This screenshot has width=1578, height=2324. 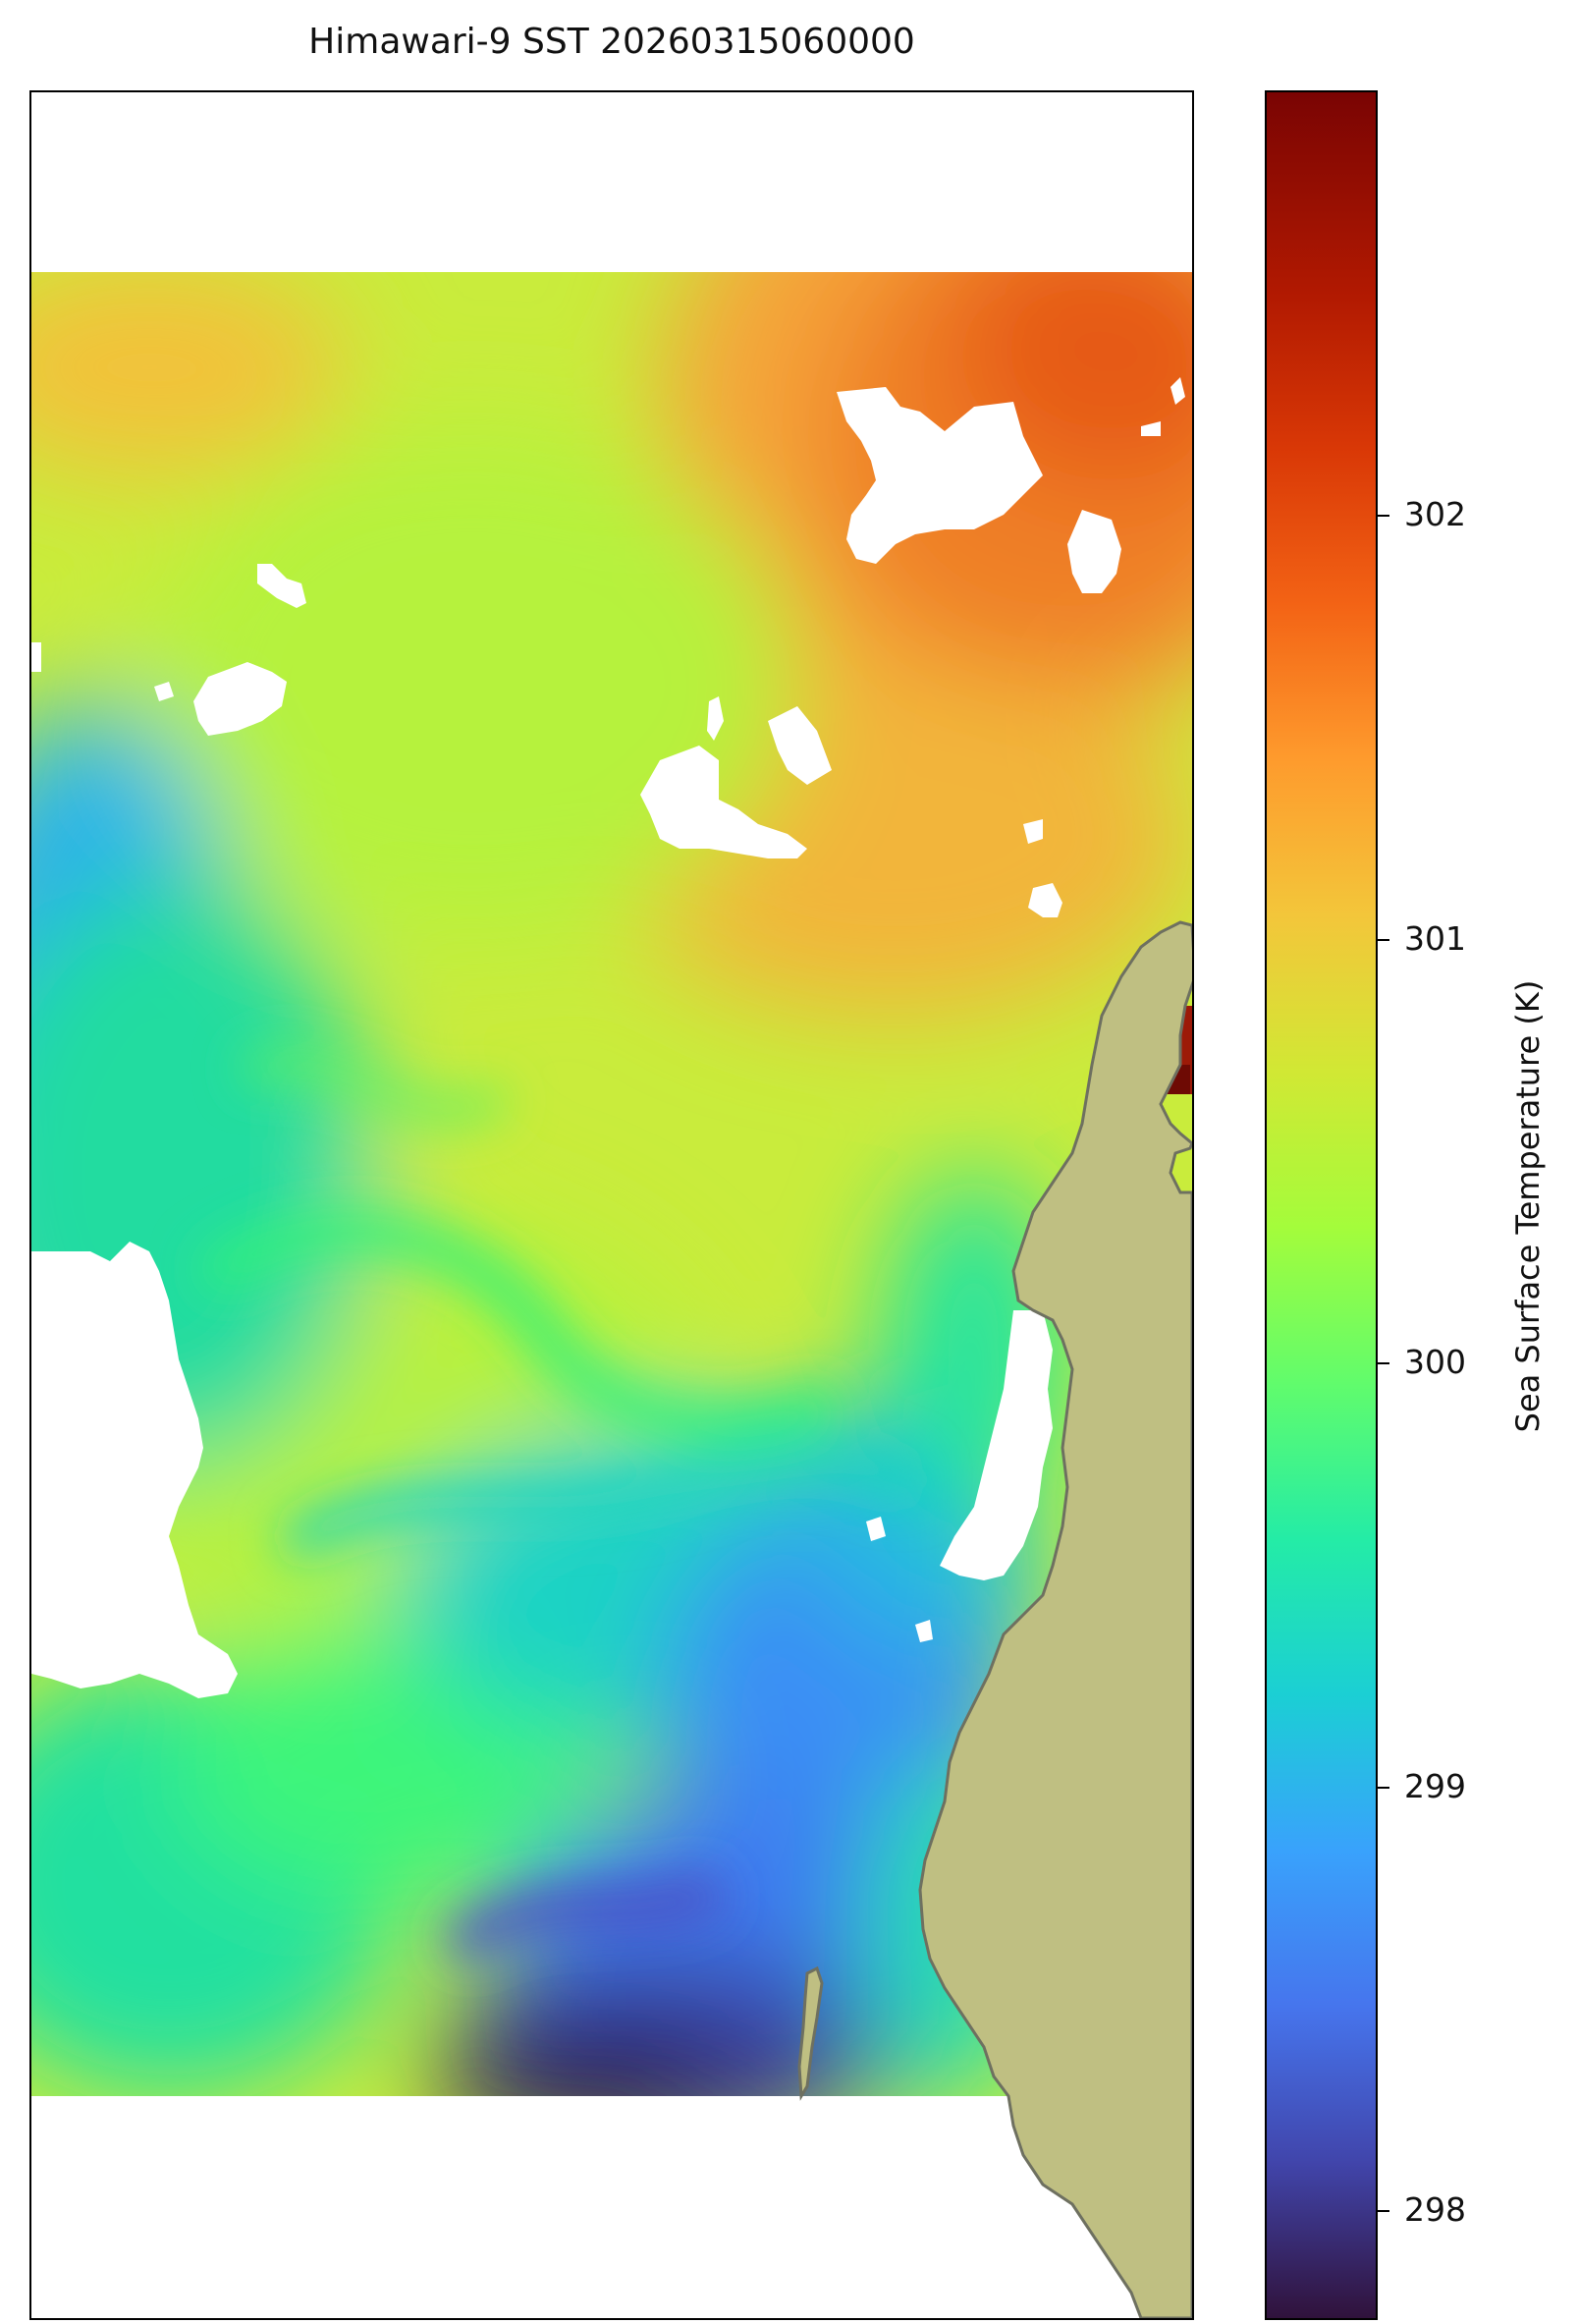 What do you see at coordinates (1321, 1205) in the screenshot?
I see `colorbar` at bounding box center [1321, 1205].